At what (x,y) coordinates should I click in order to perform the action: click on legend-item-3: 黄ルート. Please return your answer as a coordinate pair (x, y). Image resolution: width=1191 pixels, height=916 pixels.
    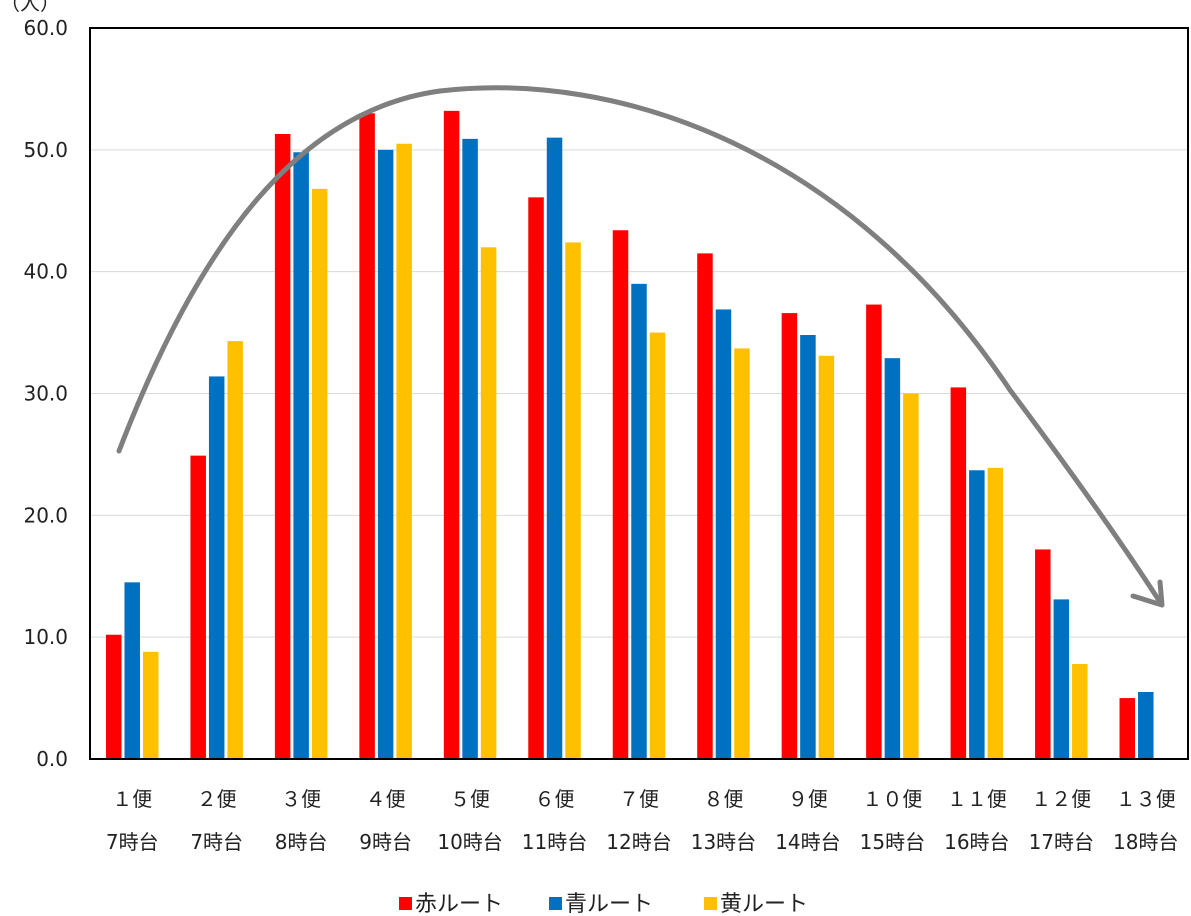
    Looking at the image, I should click on (756, 904).